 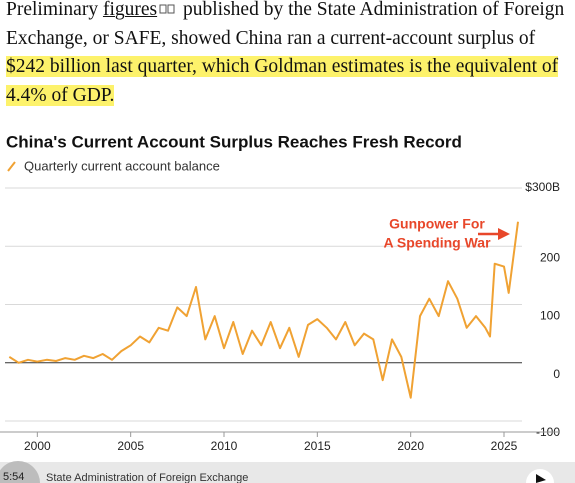 I want to click on x-tick-label: 2000, so click(x=37, y=446).